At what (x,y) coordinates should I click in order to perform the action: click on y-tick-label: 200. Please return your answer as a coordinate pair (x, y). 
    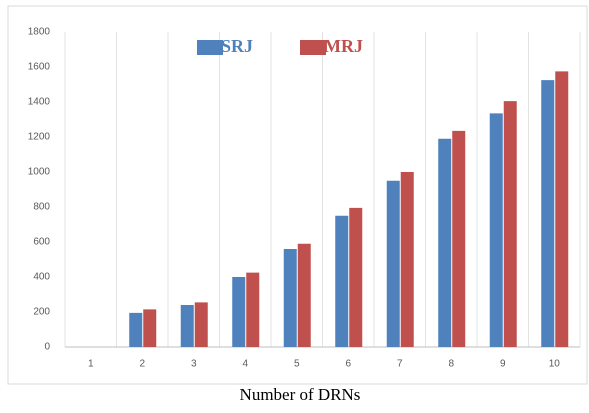
    Looking at the image, I should click on (41, 312).